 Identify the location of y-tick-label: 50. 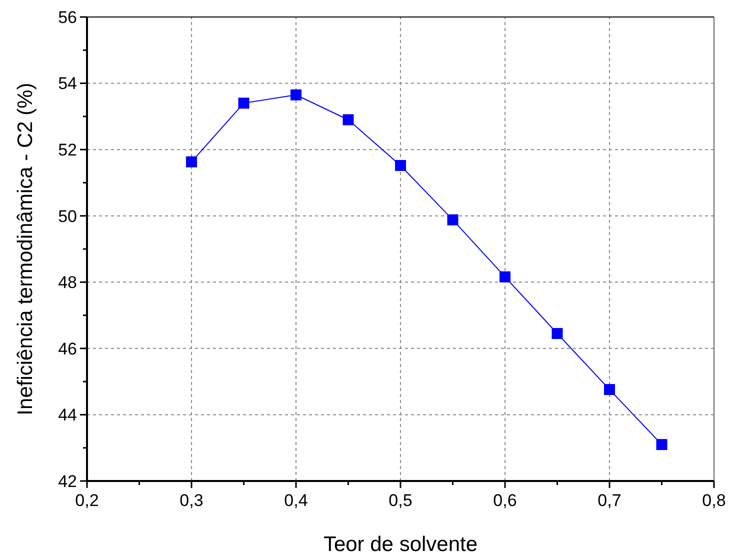
(67, 216).